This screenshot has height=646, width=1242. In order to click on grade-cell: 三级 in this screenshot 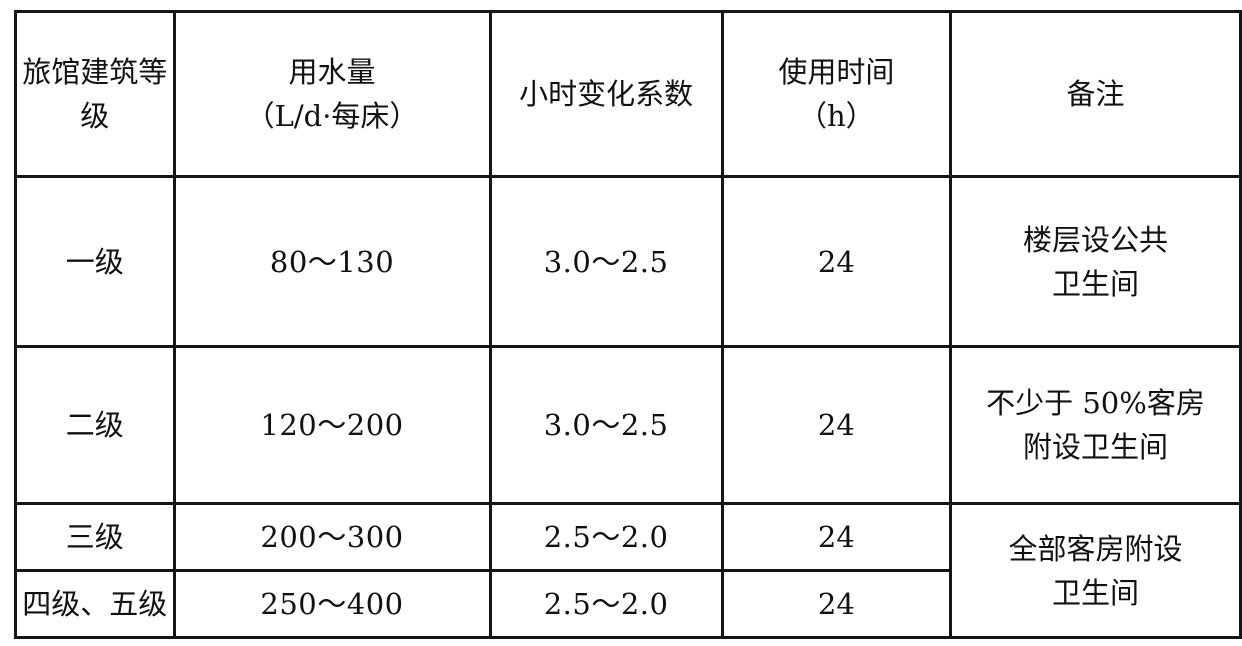, I will do `click(95, 537)`.